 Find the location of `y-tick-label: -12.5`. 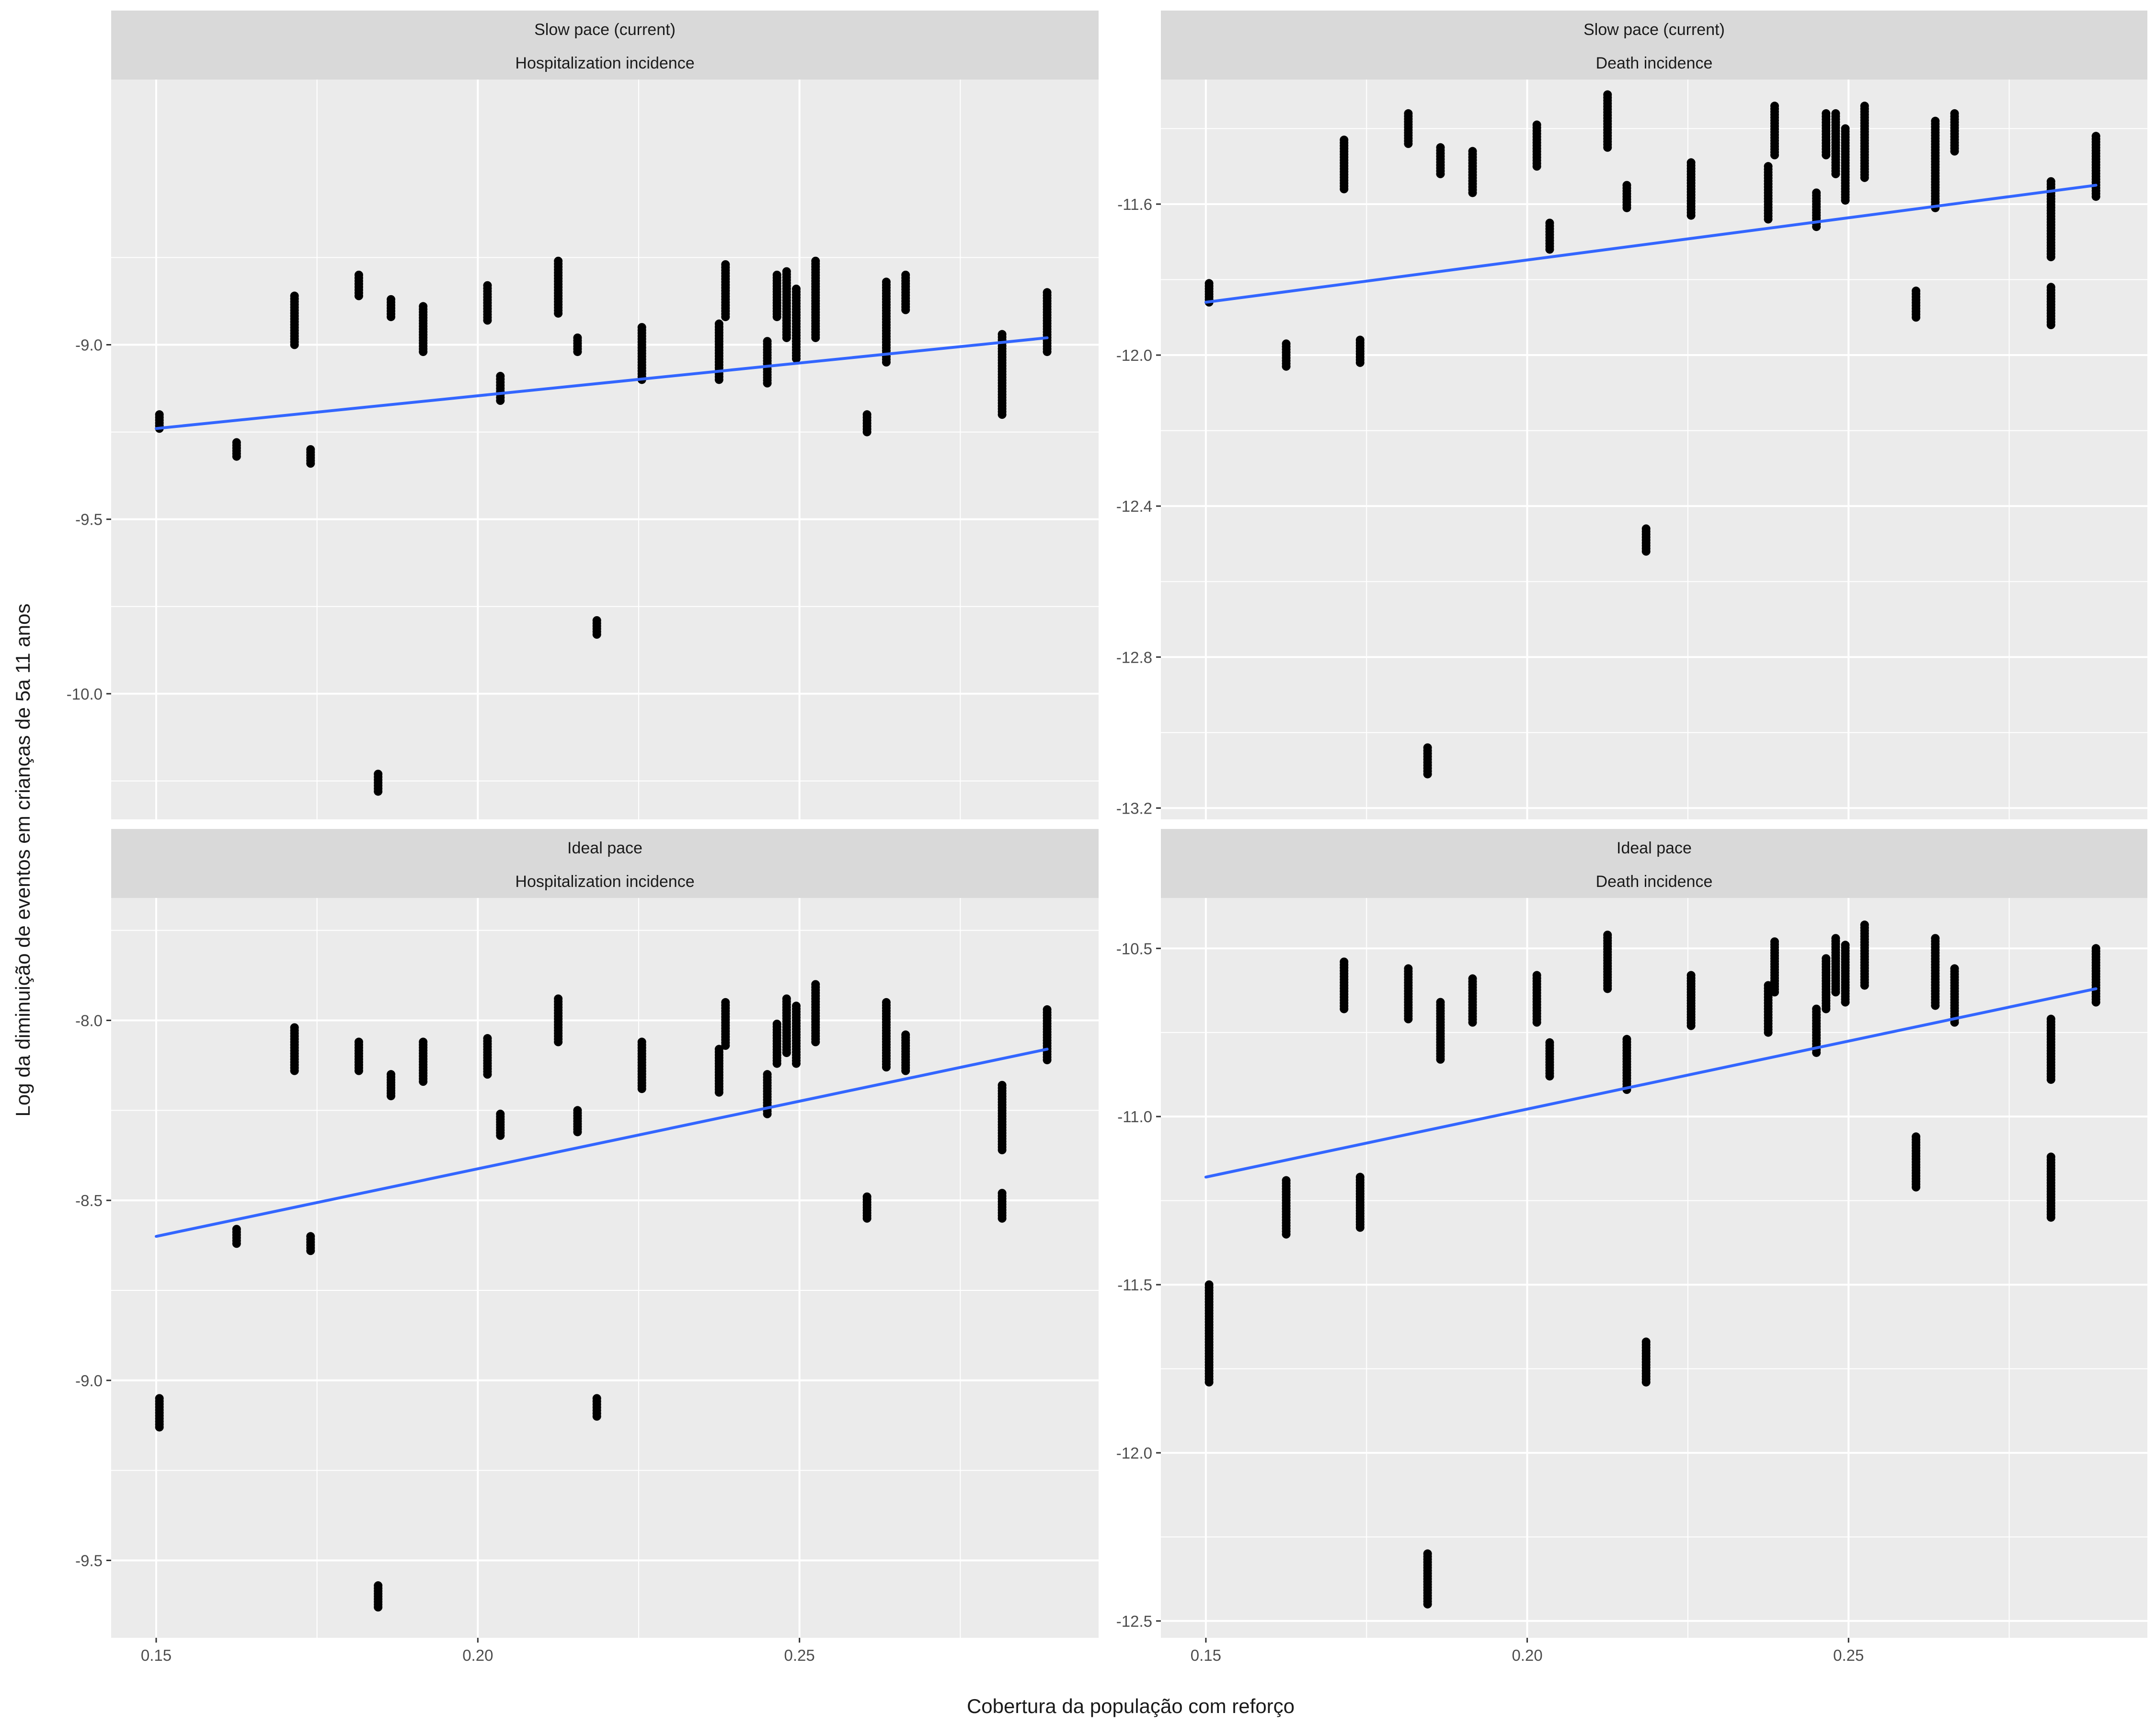

y-tick-label: -12.5 is located at coordinates (1134, 1621).